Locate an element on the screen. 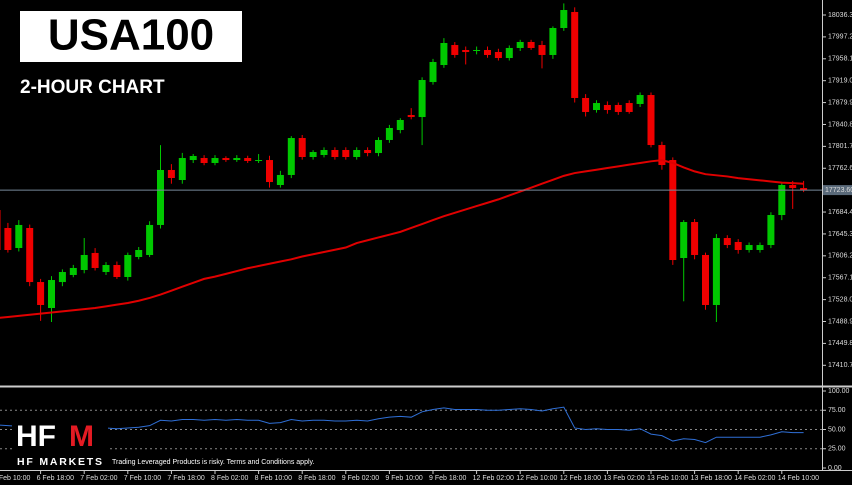  y-tick-label: 17528.00 is located at coordinates (840, 299).